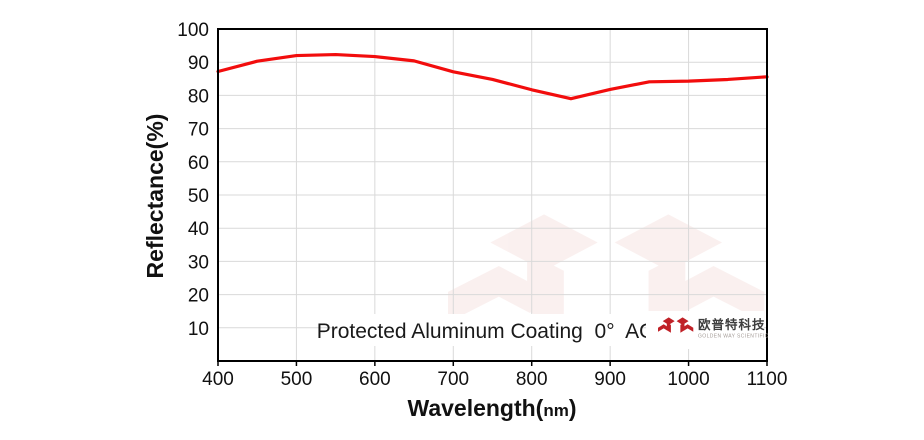 Image resolution: width=924 pixels, height=440 pixels. What do you see at coordinates (733, 337) in the screenshot?
I see `logo-en-text: GOLDEN WAY SCIENTIFIC` at bounding box center [733, 337].